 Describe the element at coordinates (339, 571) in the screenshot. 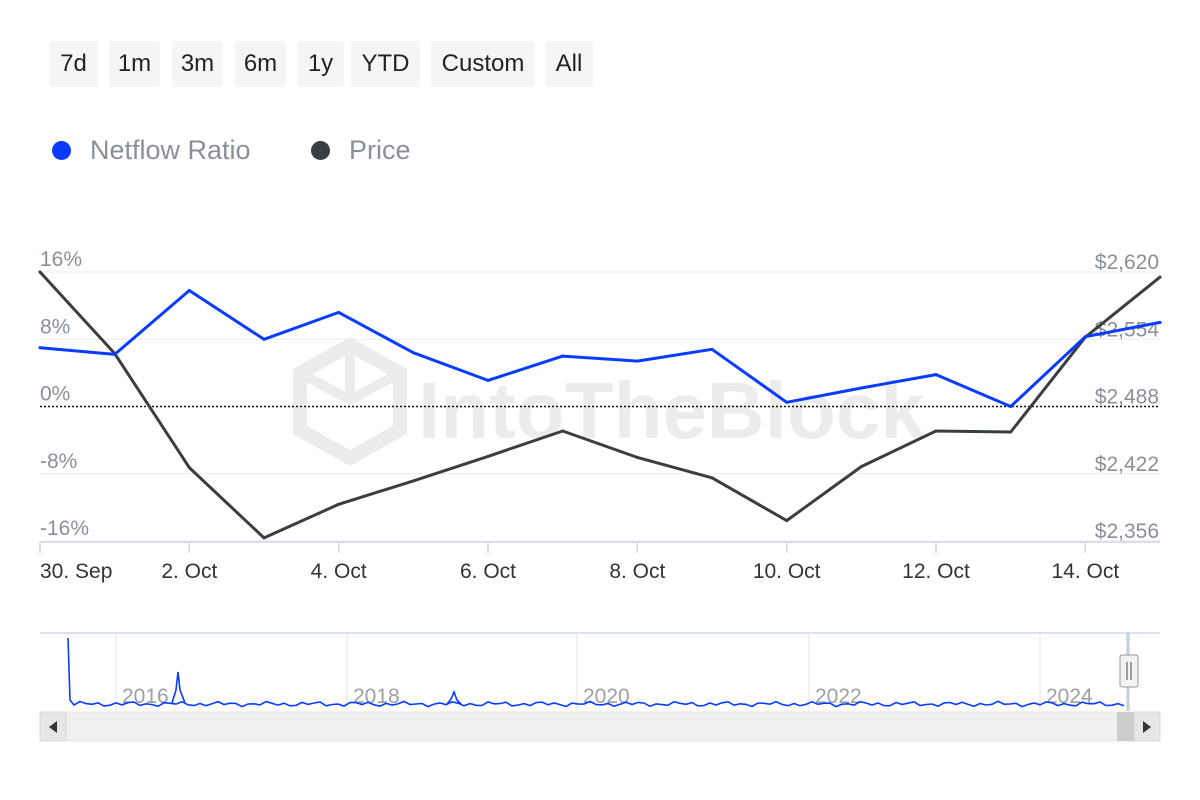

I see `x-tick-label: 4. Oct` at that location.